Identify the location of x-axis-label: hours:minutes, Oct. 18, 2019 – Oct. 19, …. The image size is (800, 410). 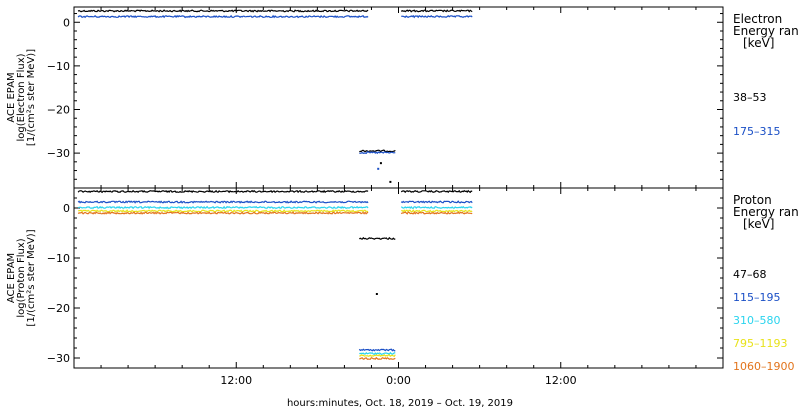
(400, 403).